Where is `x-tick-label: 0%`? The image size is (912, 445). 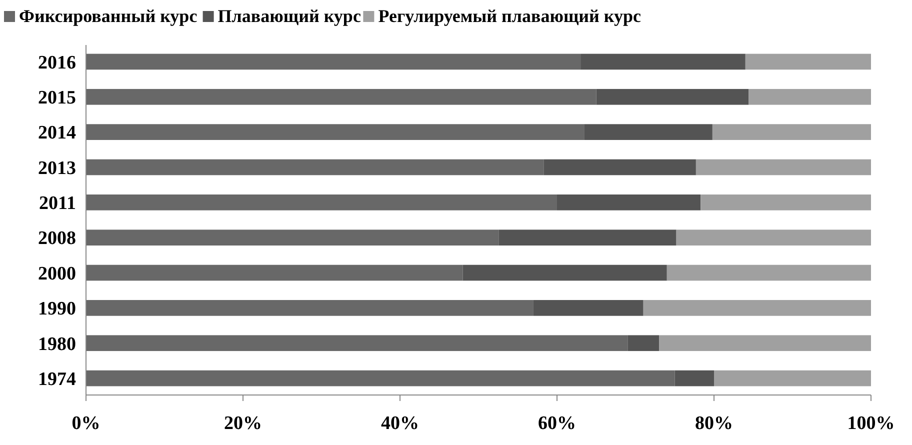 x-tick-label: 0% is located at coordinates (86, 423).